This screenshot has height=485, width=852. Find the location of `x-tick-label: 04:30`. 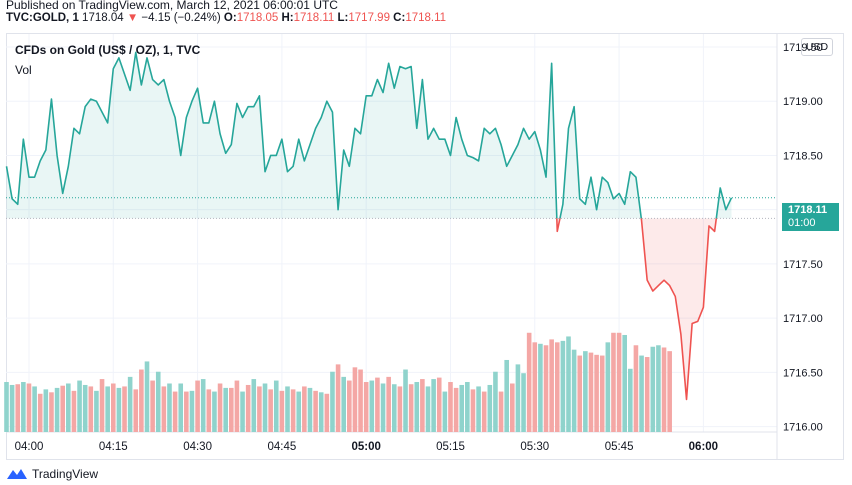

x-tick-label: 04:30 is located at coordinates (197, 447).